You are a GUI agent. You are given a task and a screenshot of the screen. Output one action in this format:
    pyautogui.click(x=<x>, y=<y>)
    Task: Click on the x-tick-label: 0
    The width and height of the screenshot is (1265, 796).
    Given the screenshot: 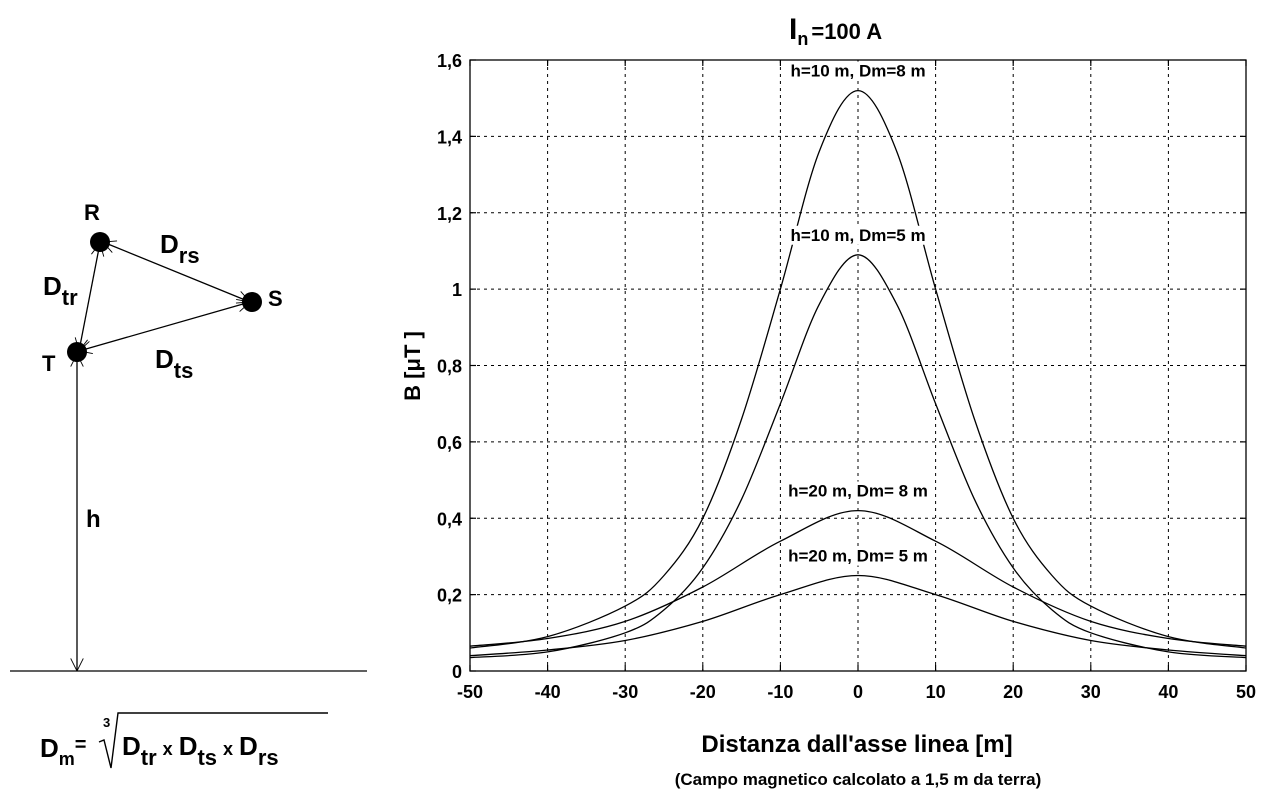 What is the action you would take?
    pyautogui.click(x=858, y=692)
    